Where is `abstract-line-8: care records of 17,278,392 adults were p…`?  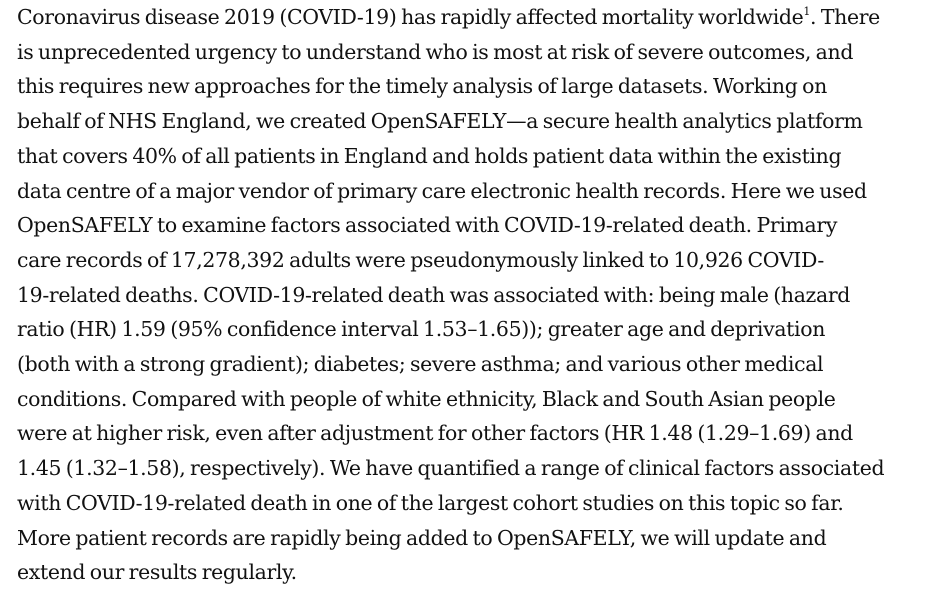
abstract-line-8: care records of 17,278,392 adults were p… is located at coordinates (421, 259).